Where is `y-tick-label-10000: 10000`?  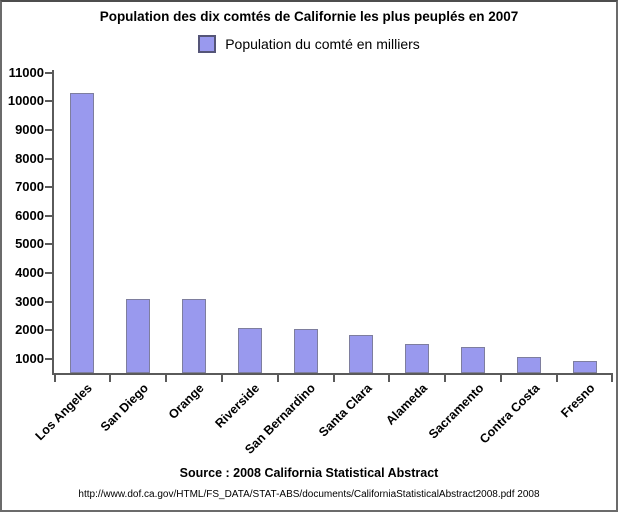 y-tick-label-10000: 10000 is located at coordinates (25, 101).